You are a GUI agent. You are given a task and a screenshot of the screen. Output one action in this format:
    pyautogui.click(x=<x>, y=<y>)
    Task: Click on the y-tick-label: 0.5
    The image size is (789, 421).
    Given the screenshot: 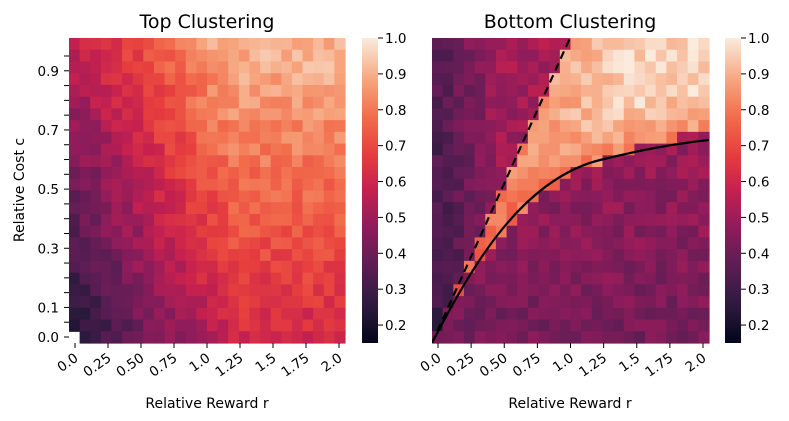 What is the action you would take?
    pyautogui.click(x=48, y=190)
    